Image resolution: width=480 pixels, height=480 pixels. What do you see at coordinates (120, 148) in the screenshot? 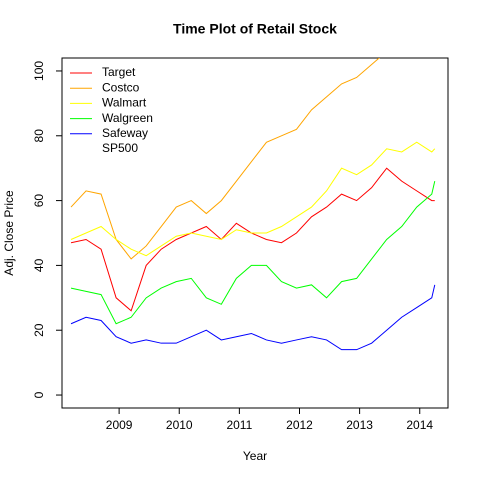
I see `legend-label: SP500` at bounding box center [120, 148].